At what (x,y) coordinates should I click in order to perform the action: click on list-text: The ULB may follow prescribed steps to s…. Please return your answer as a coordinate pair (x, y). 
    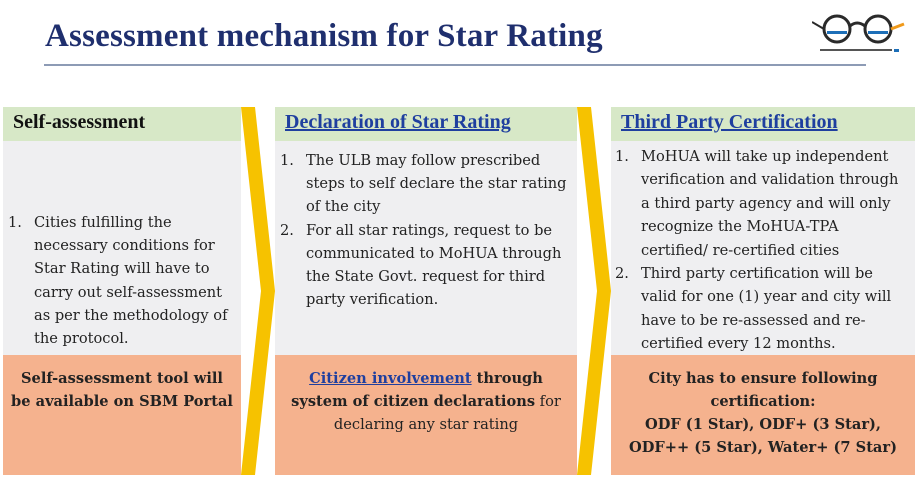
    Looking at the image, I should click on (436, 184).